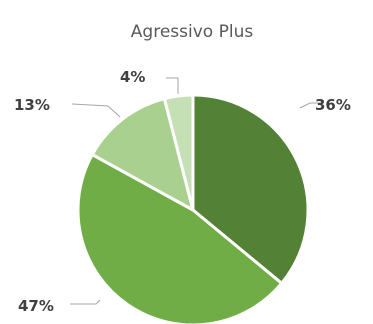  What do you see at coordinates (32, 105) in the screenshot?
I see `data-label: 13%` at bounding box center [32, 105].